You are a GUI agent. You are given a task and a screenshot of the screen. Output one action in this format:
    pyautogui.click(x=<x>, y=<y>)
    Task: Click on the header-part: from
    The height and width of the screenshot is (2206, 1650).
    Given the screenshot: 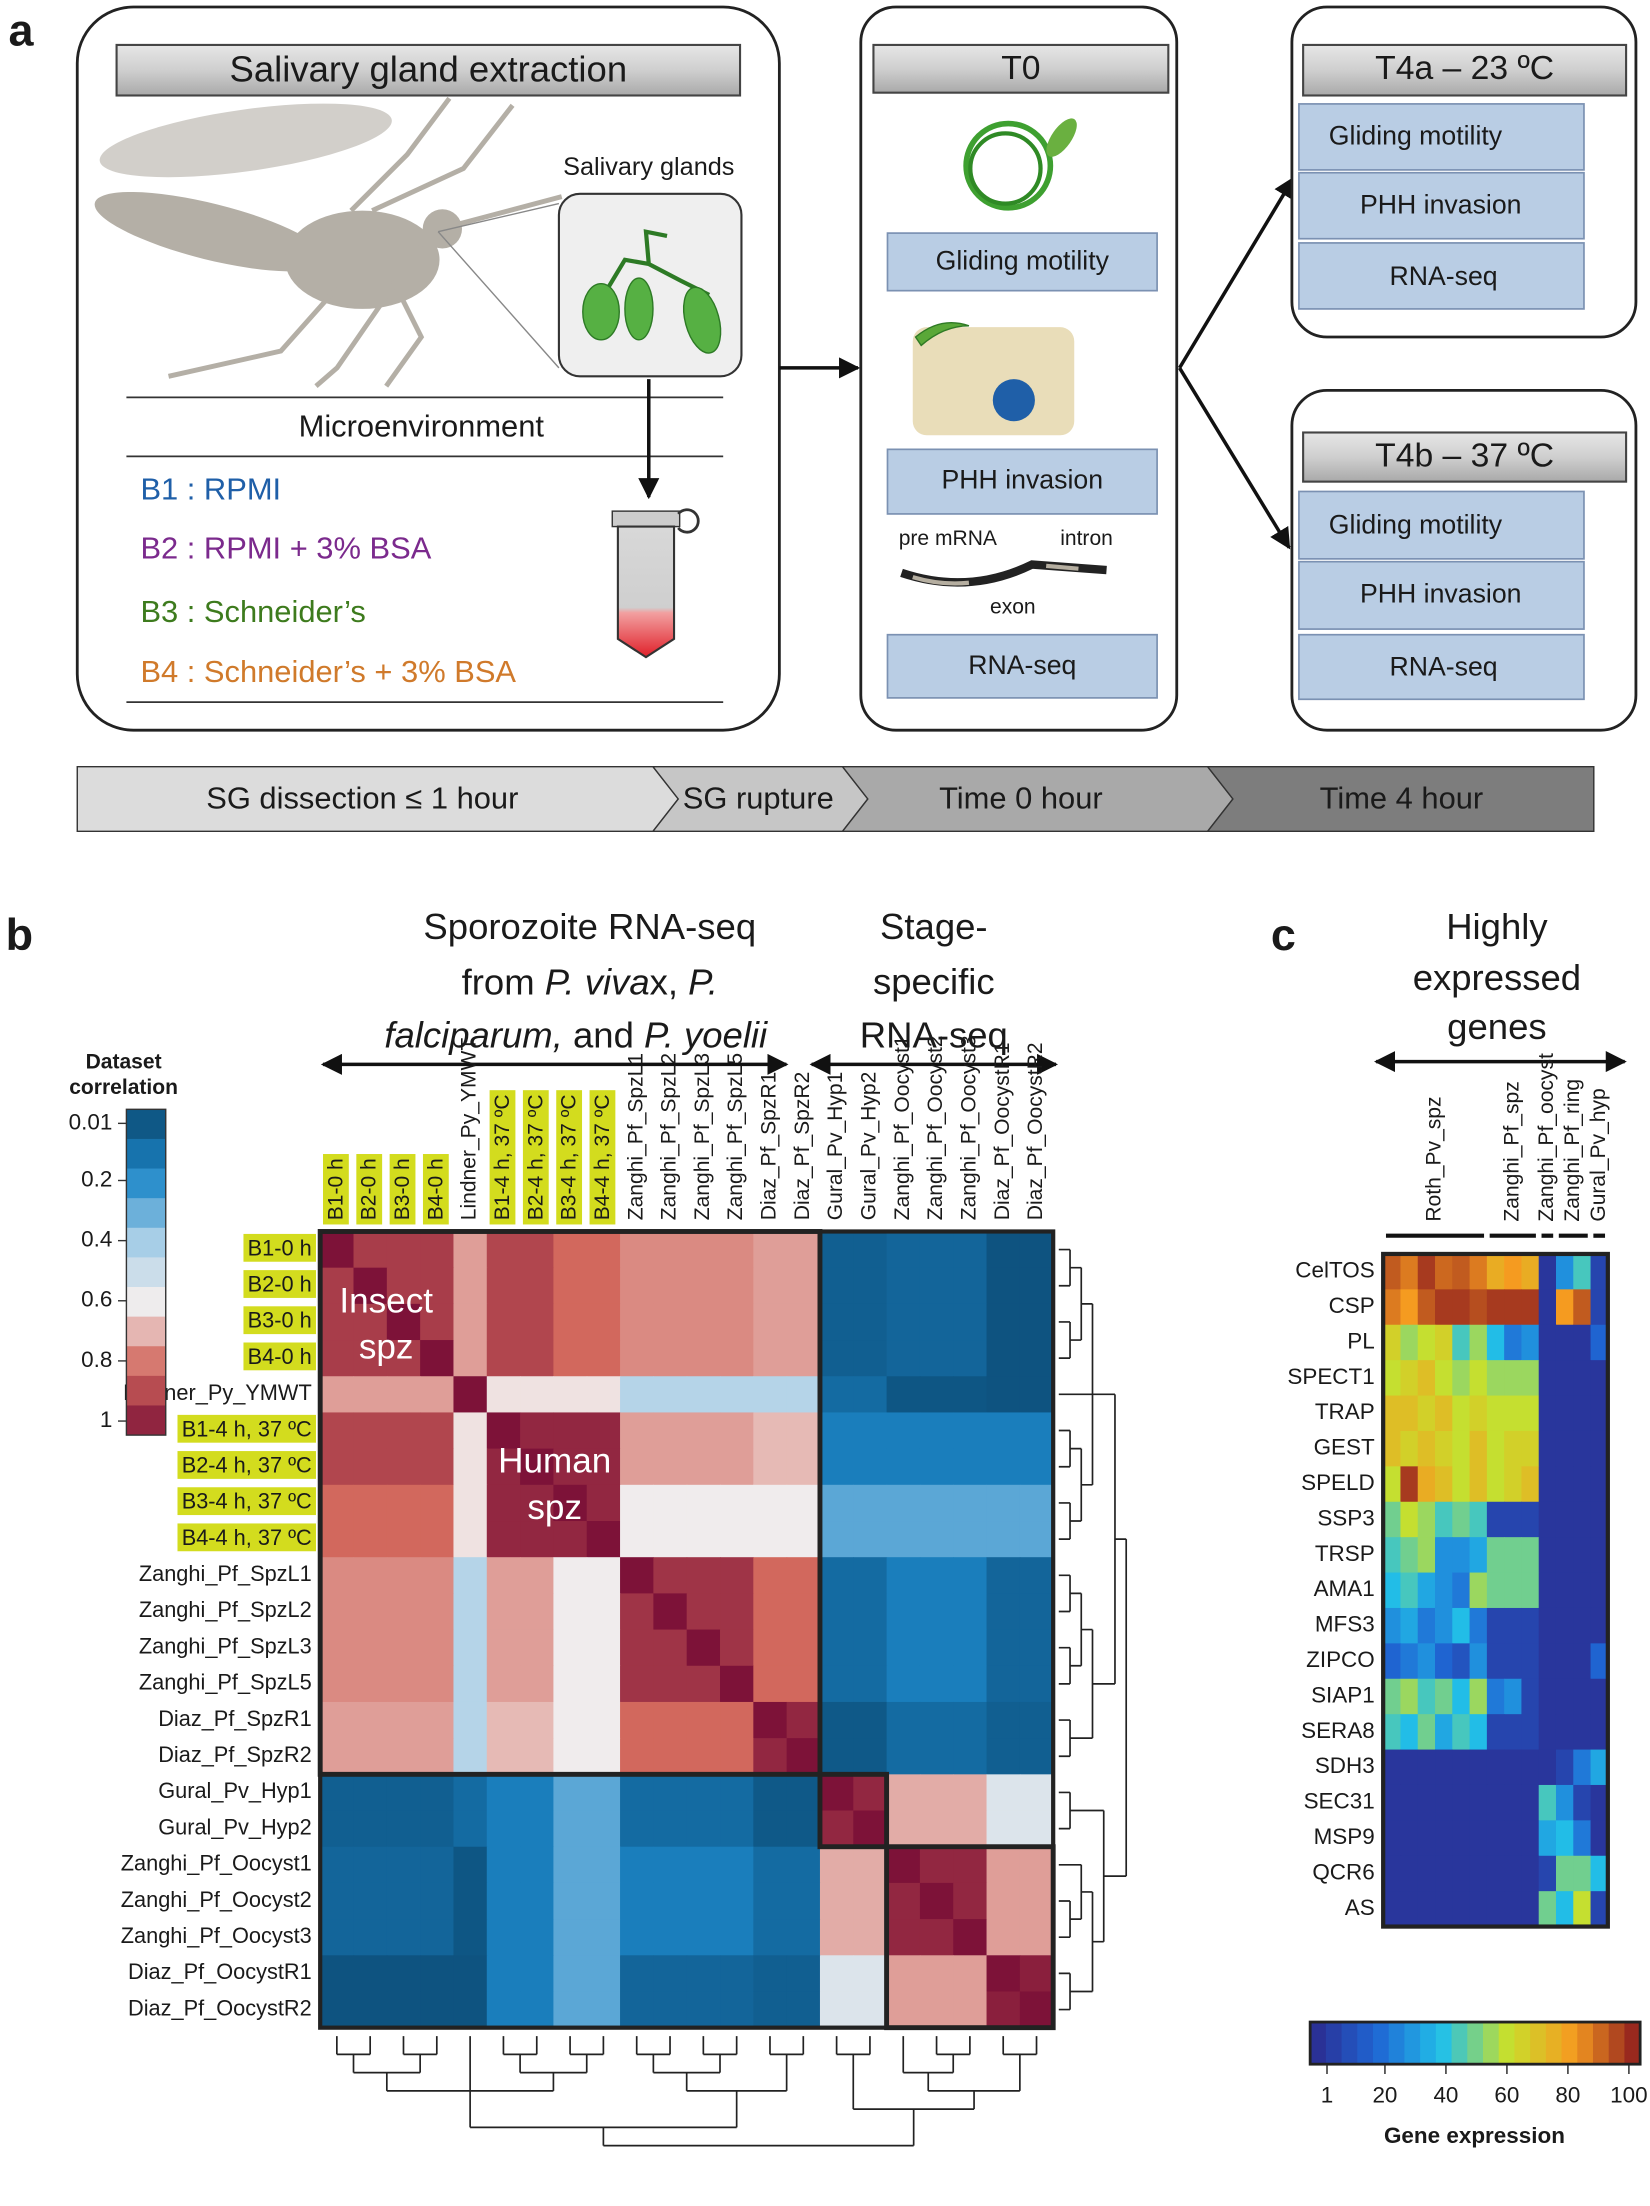 What is the action you would take?
    pyautogui.click(x=503, y=981)
    